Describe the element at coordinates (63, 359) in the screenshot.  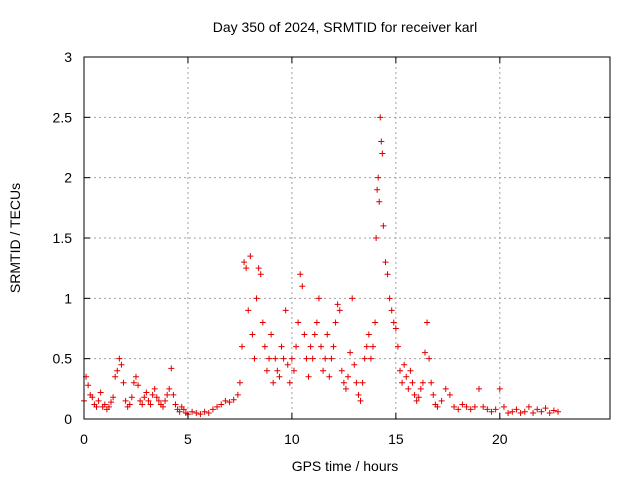
I see `y-tick-label: 0.5` at that location.